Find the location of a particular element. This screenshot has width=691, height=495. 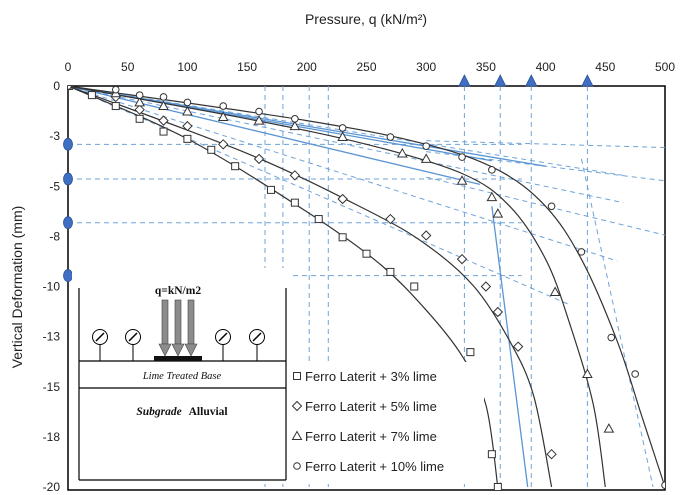

x-tick-label: 250 is located at coordinates (366, 67).